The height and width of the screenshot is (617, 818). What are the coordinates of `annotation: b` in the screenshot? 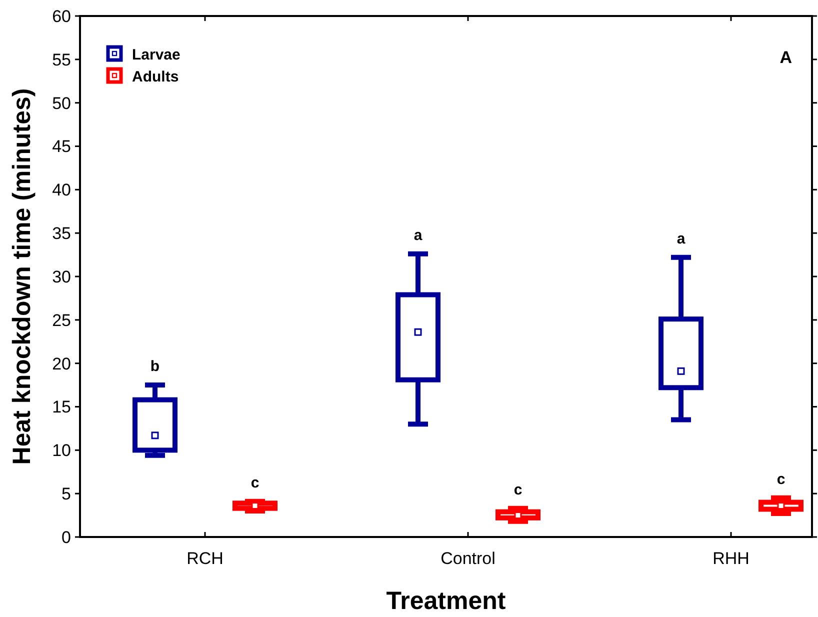 It's located at (155, 367).